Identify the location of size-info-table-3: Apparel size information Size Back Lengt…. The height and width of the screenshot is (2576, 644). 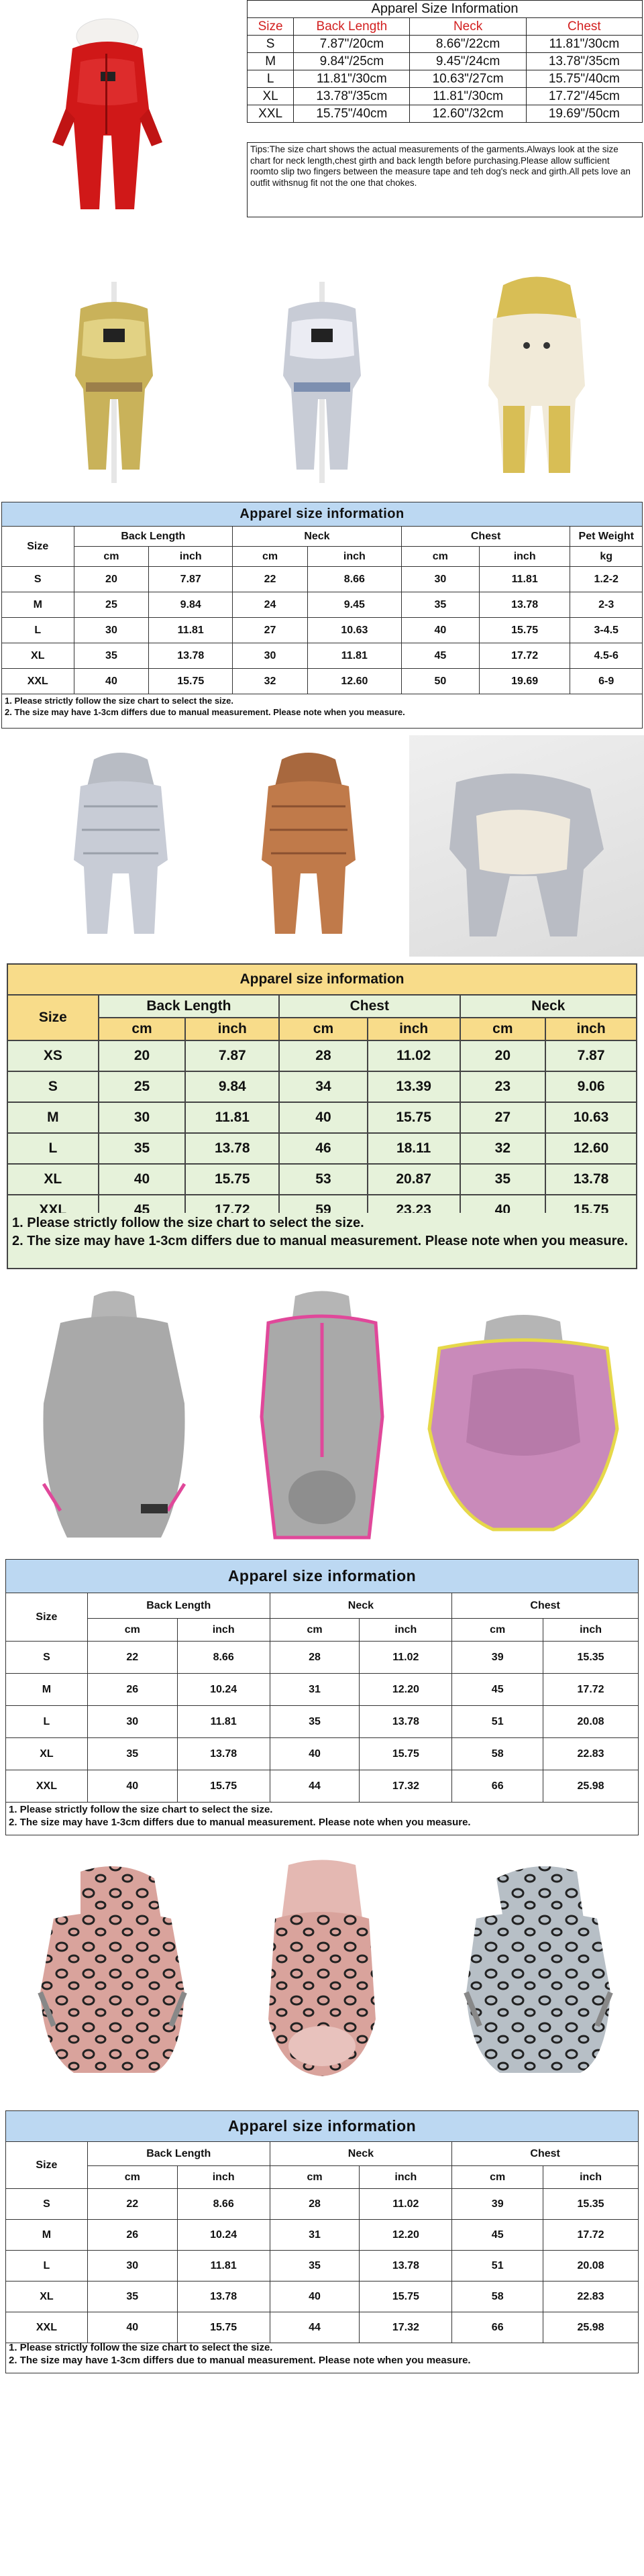
(322, 1094).